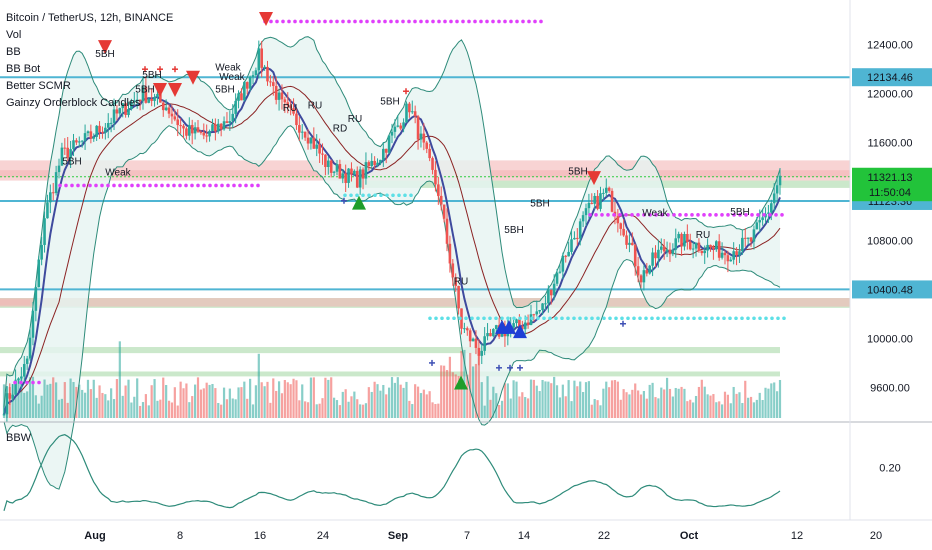  I want to click on signal-annotation: Weak, so click(655, 213).